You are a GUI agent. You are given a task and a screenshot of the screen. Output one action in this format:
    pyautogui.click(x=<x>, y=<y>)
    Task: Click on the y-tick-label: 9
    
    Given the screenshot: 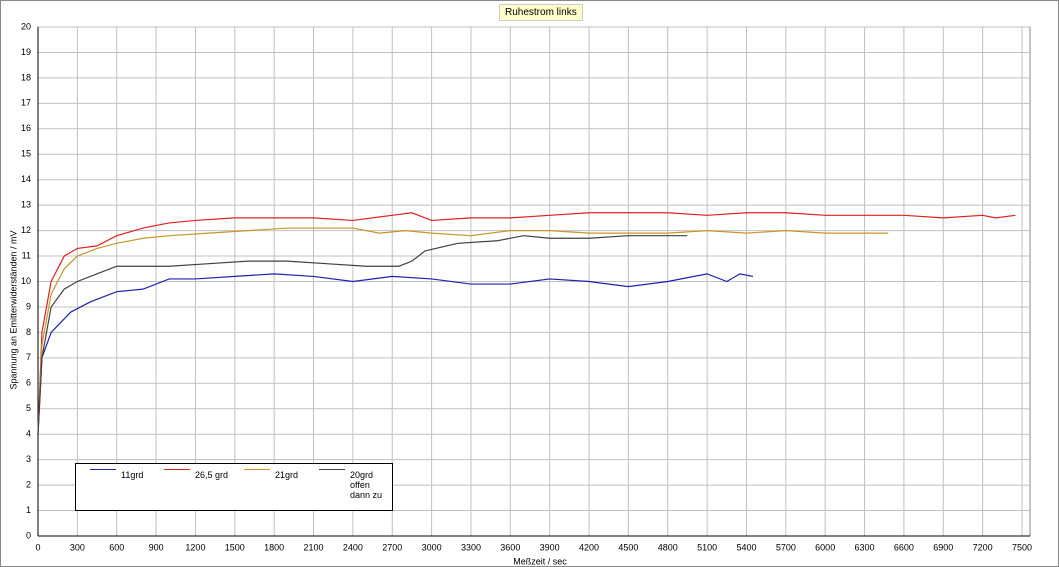 What is the action you would take?
    pyautogui.click(x=28, y=306)
    